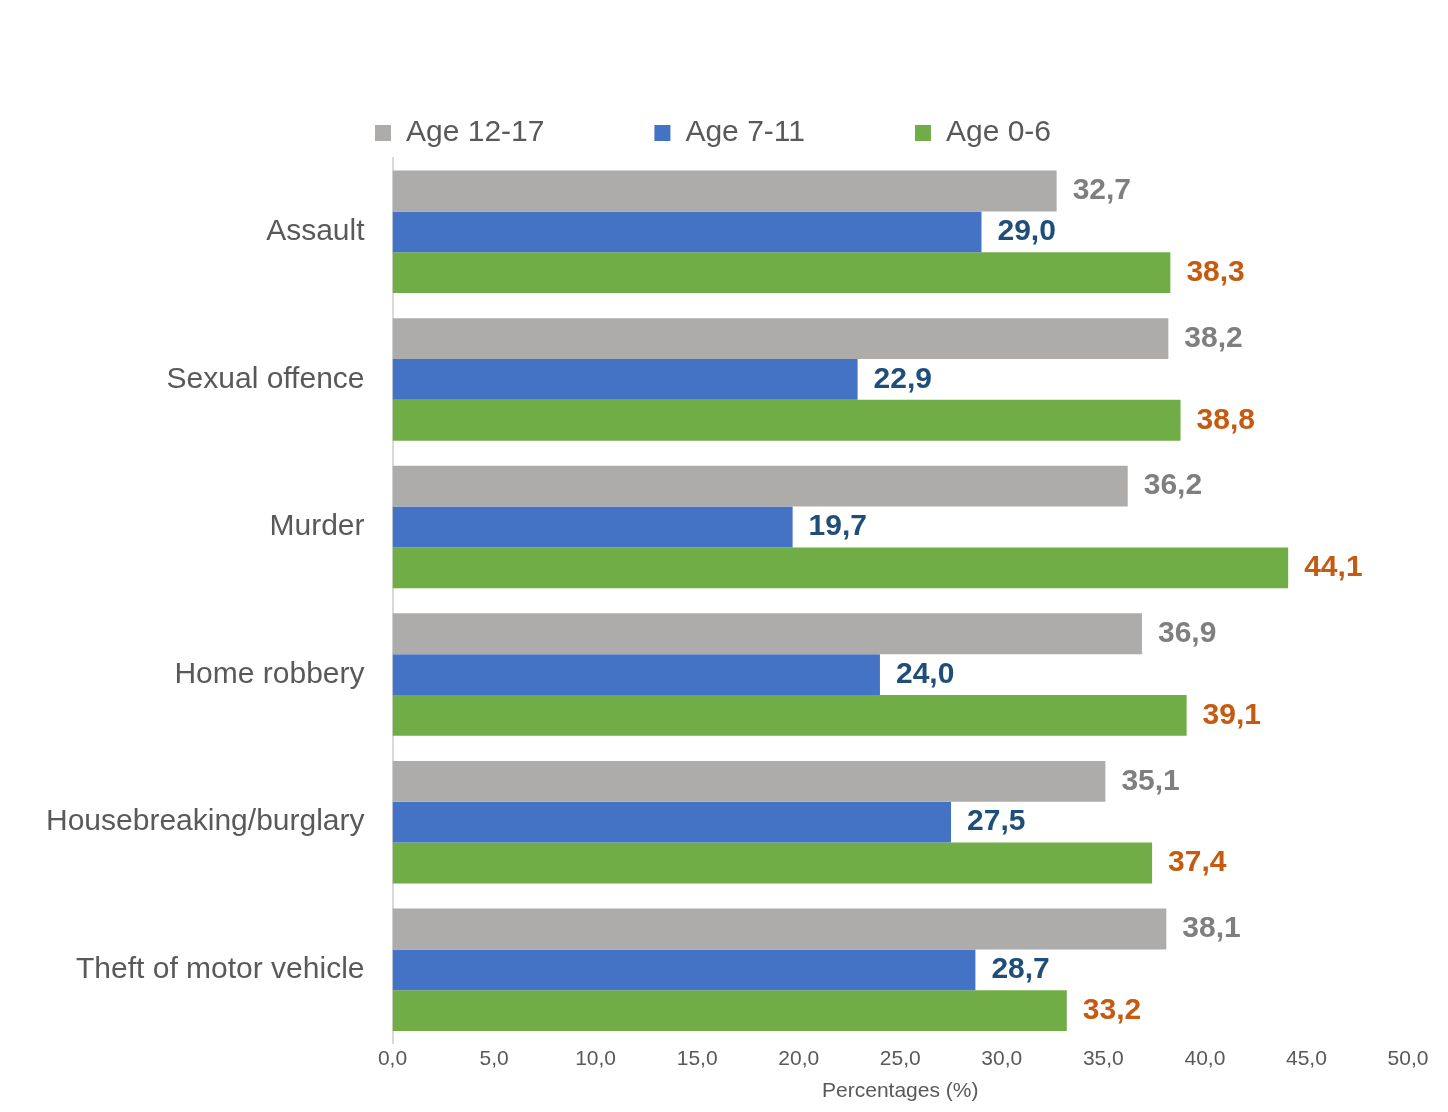  What do you see at coordinates (745, 131) in the screenshot?
I see `legend-label: Age 7-11` at bounding box center [745, 131].